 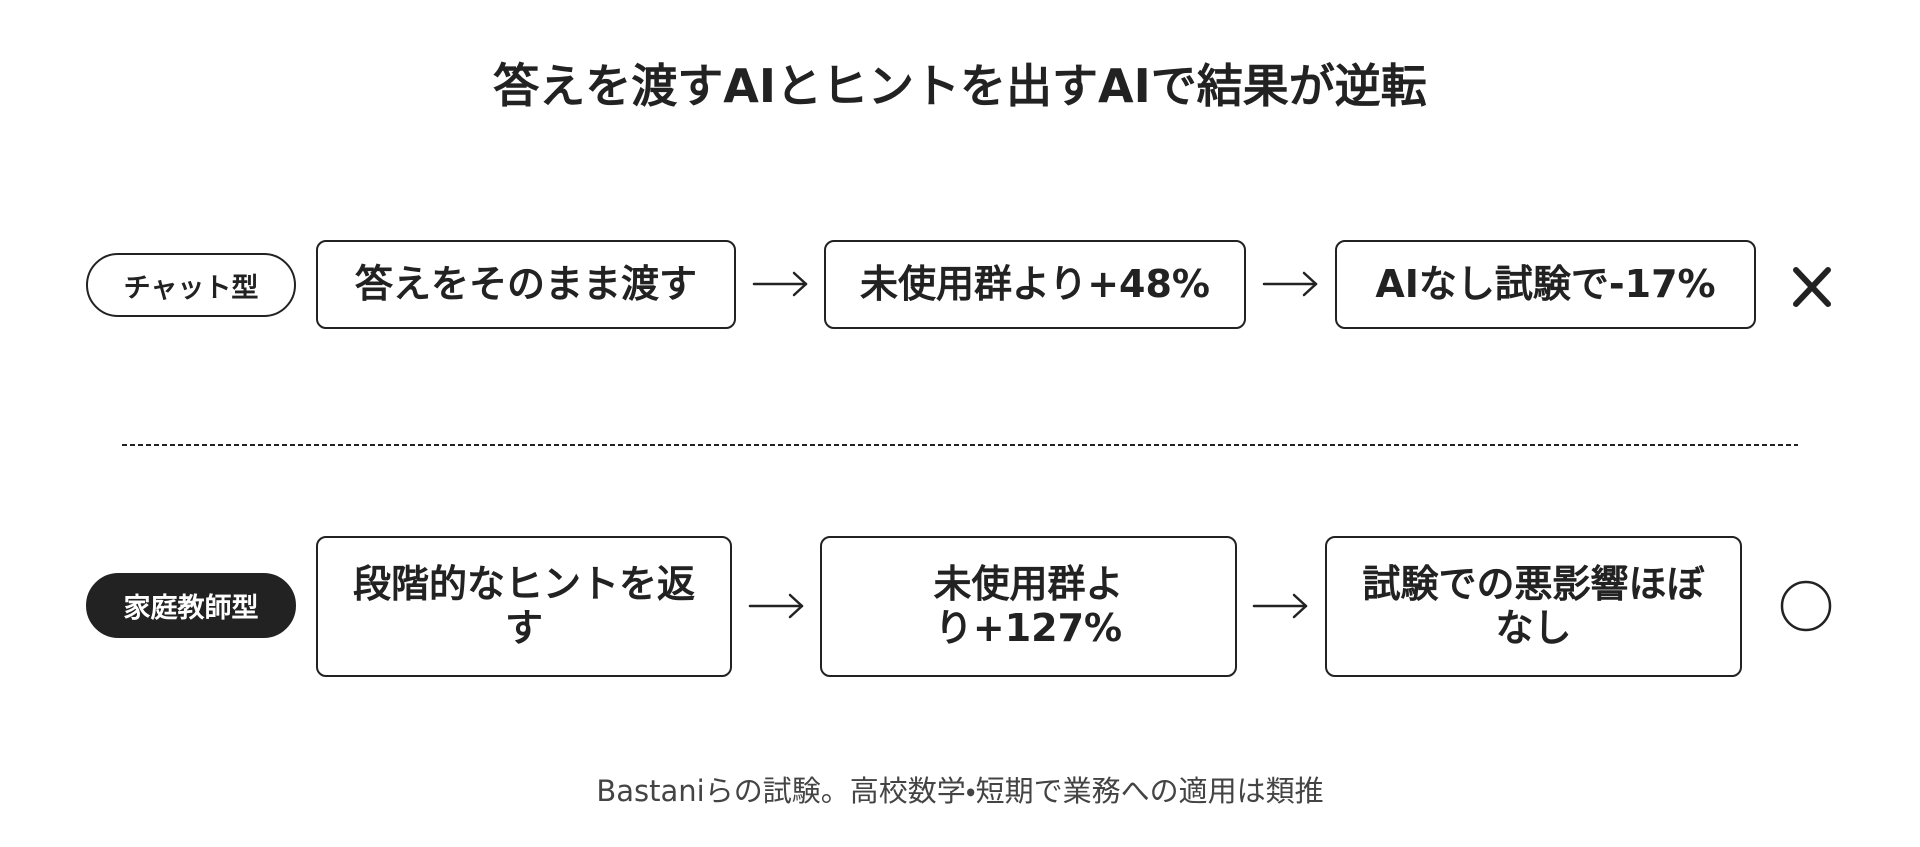 What do you see at coordinates (1812, 287) in the screenshot?
I see `cross-mark` at bounding box center [1812, 287].